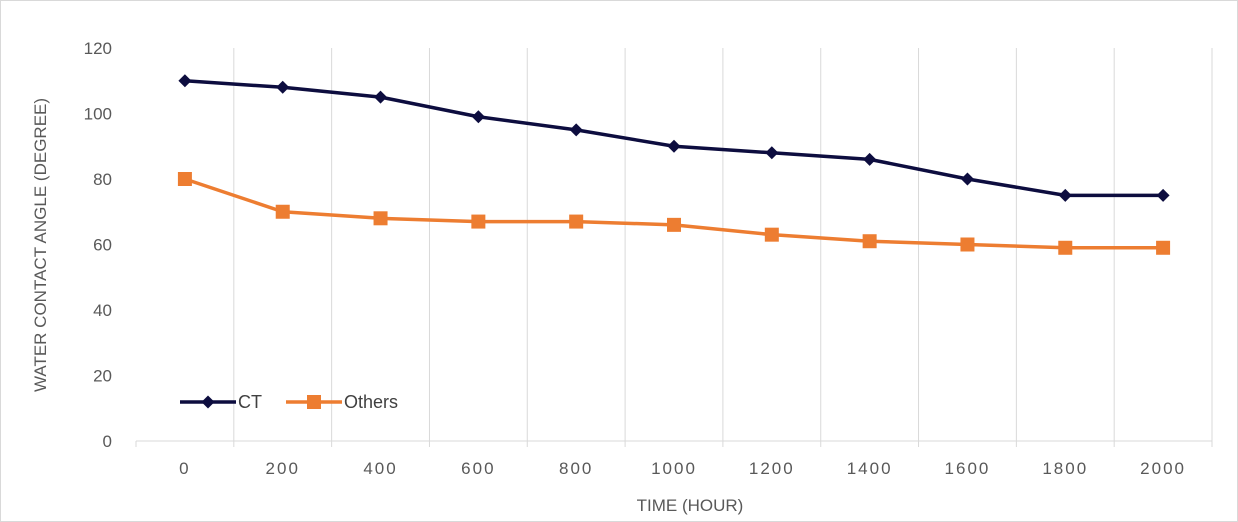  Describe the element at coordinates (184, 468) in the screenshot. I see `x-tick-label: 0` at that location.